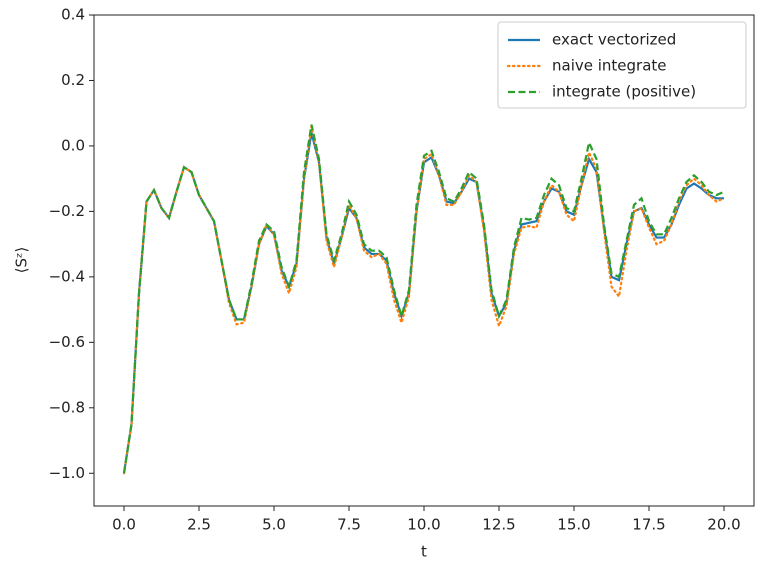 The image size is (768, 568). What do you see at coordinates (73, 15) in the screenshot?
I see `y-tick-label: 0.4` at bounding box center [73, 15].